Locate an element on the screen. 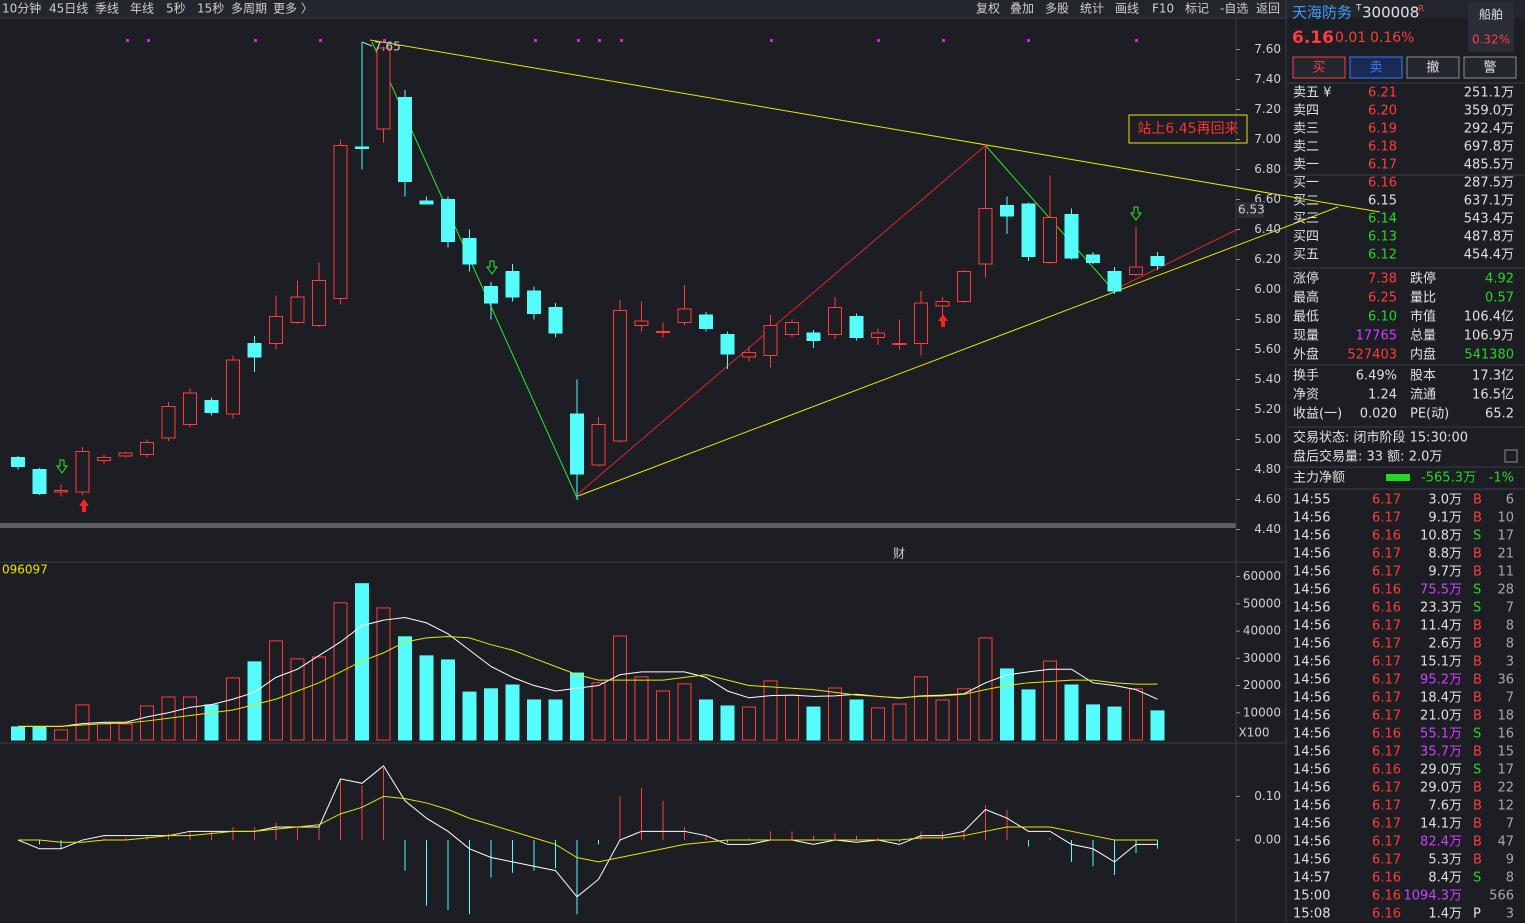 The height and width of the screenshot is (923, 1525). book-label: 卖四 is located at coordinates (1306, 111).